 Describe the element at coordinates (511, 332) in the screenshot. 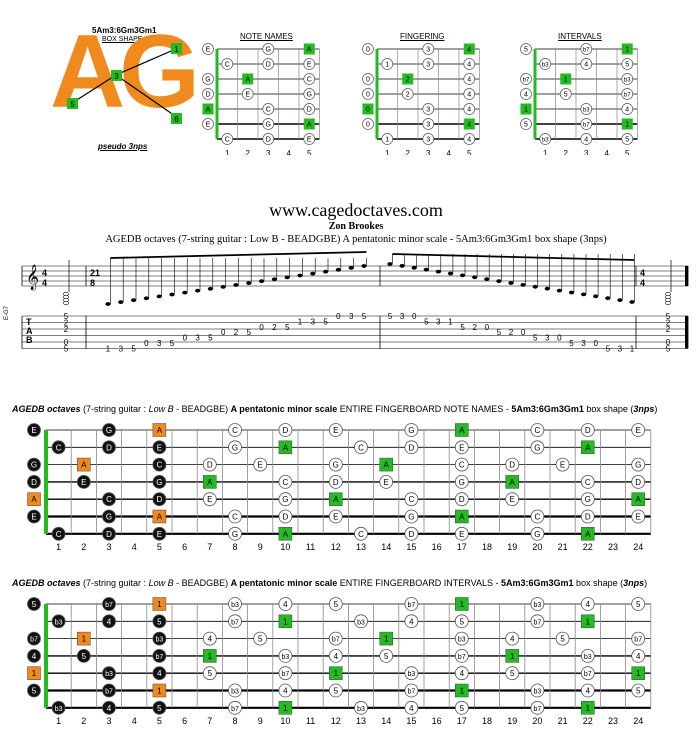

I see `tab-run2-fret: 2` at that location.